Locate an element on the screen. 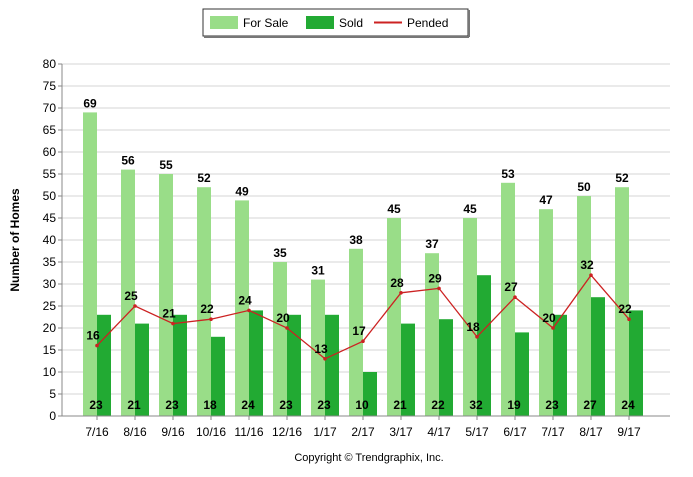 The image size is (693, 477). data-label-pended: 25 is located at coordinates (131, 296).